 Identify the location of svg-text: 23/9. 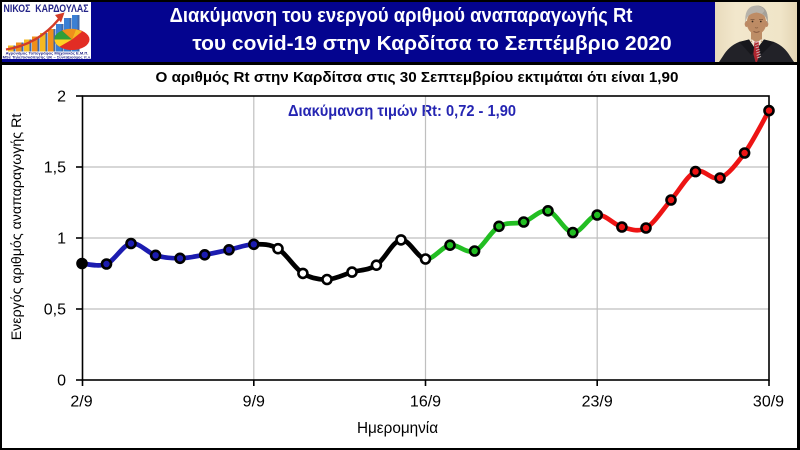
(597, 402).